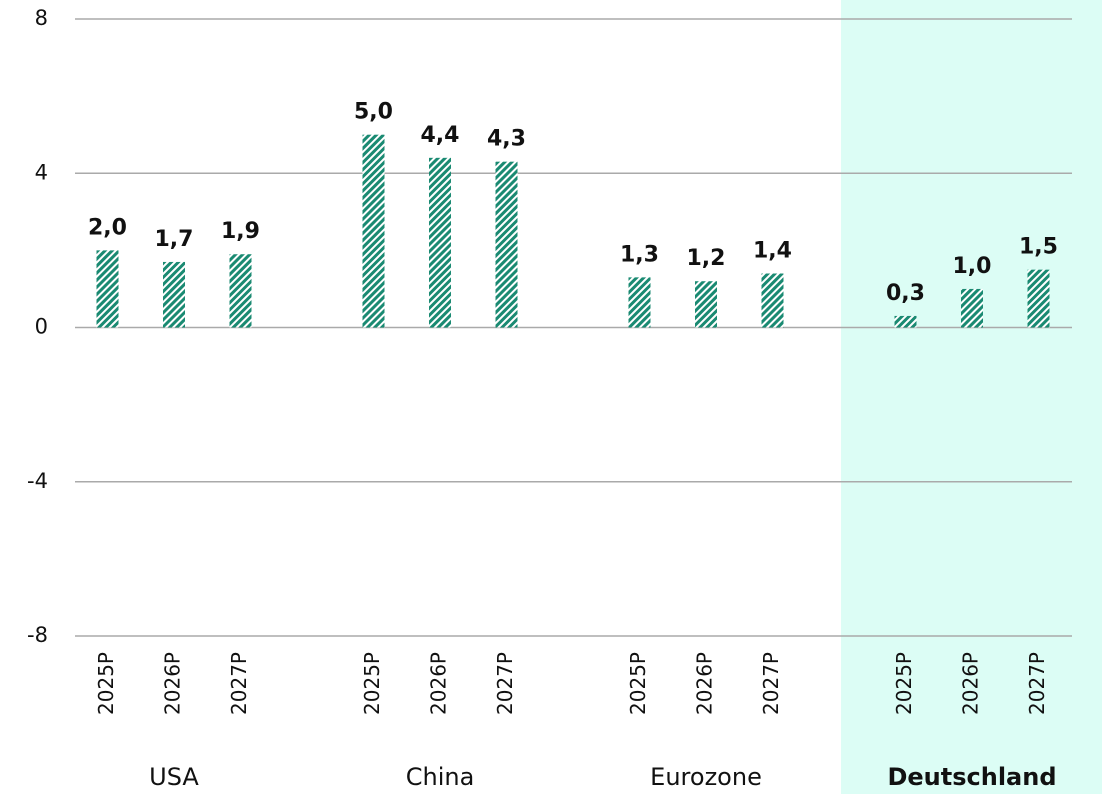 The width and height of the screenshot is (1102, 794). What do you see at coordinates (506, 139) in the screenshot?
I see `value-label: 4,3` at bounding box center [506, 139].